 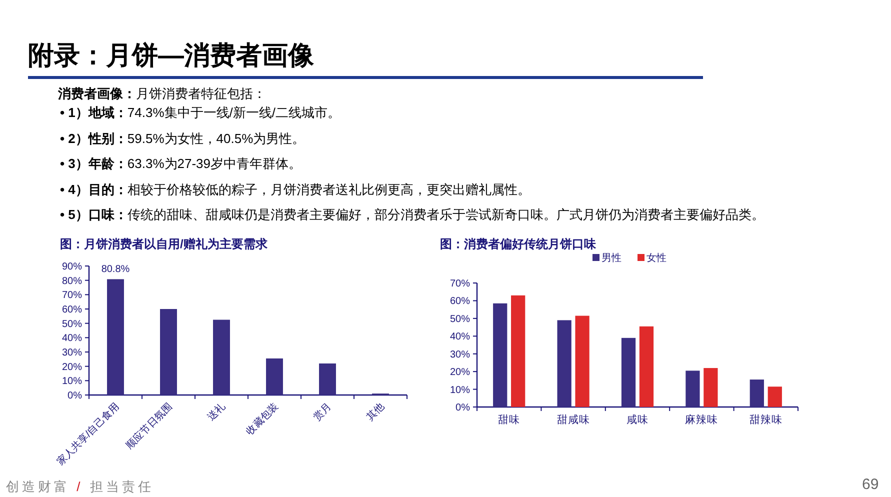 I want to click on y-tick-label: 80%, so click(x=72, y=281).